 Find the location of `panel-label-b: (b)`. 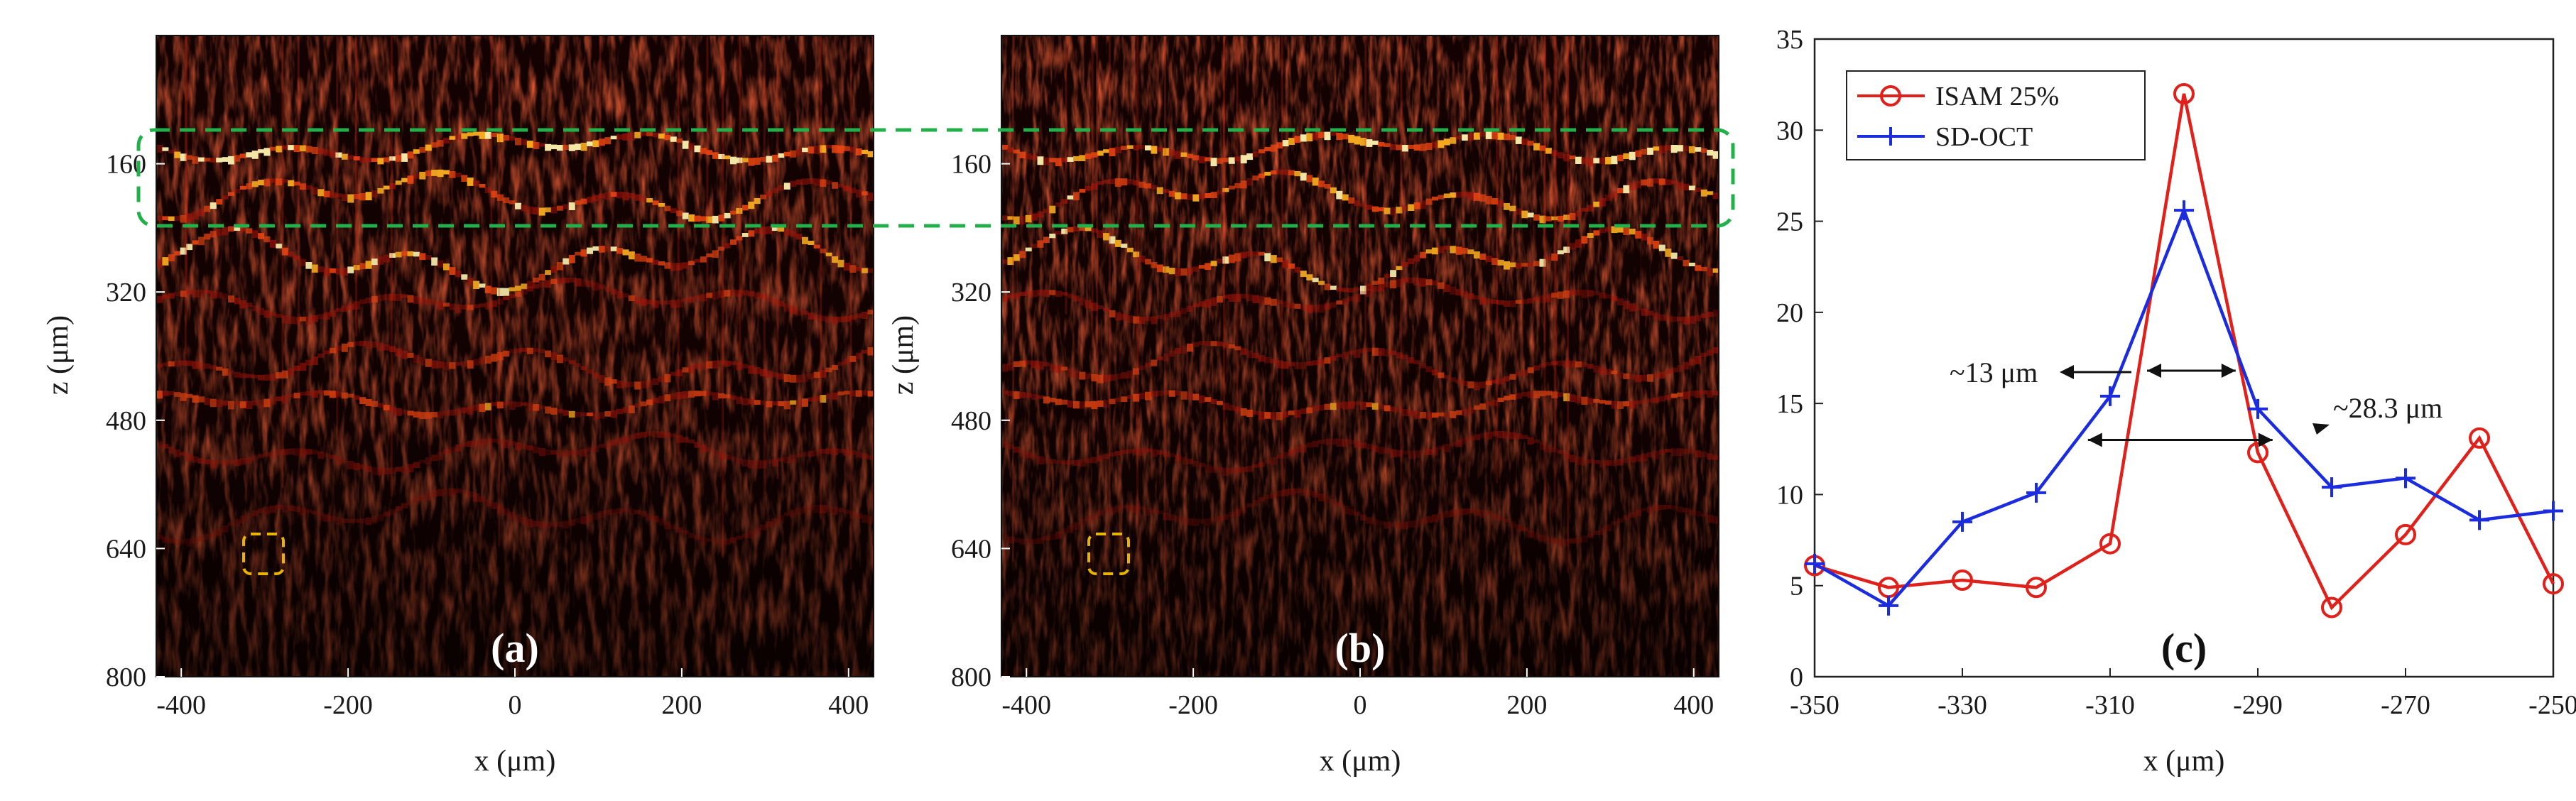

panel-label-b: (b) is located at coordinates (1360, 648).